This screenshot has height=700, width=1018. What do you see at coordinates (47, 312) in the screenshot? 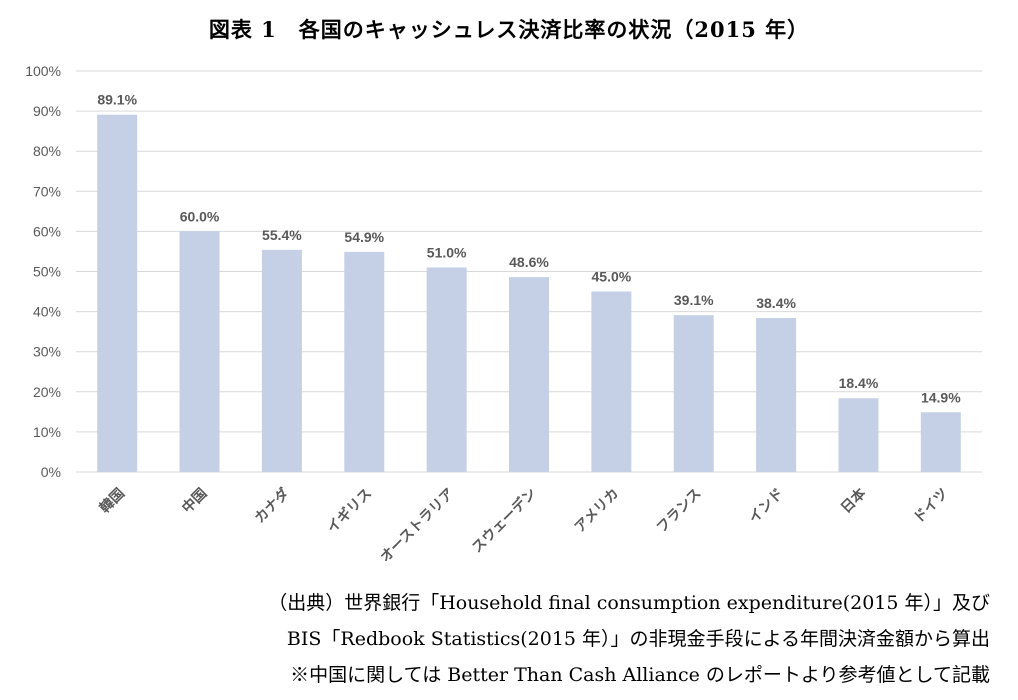
I see `y-tick-label: 40%` at bounding box center [47, 312].